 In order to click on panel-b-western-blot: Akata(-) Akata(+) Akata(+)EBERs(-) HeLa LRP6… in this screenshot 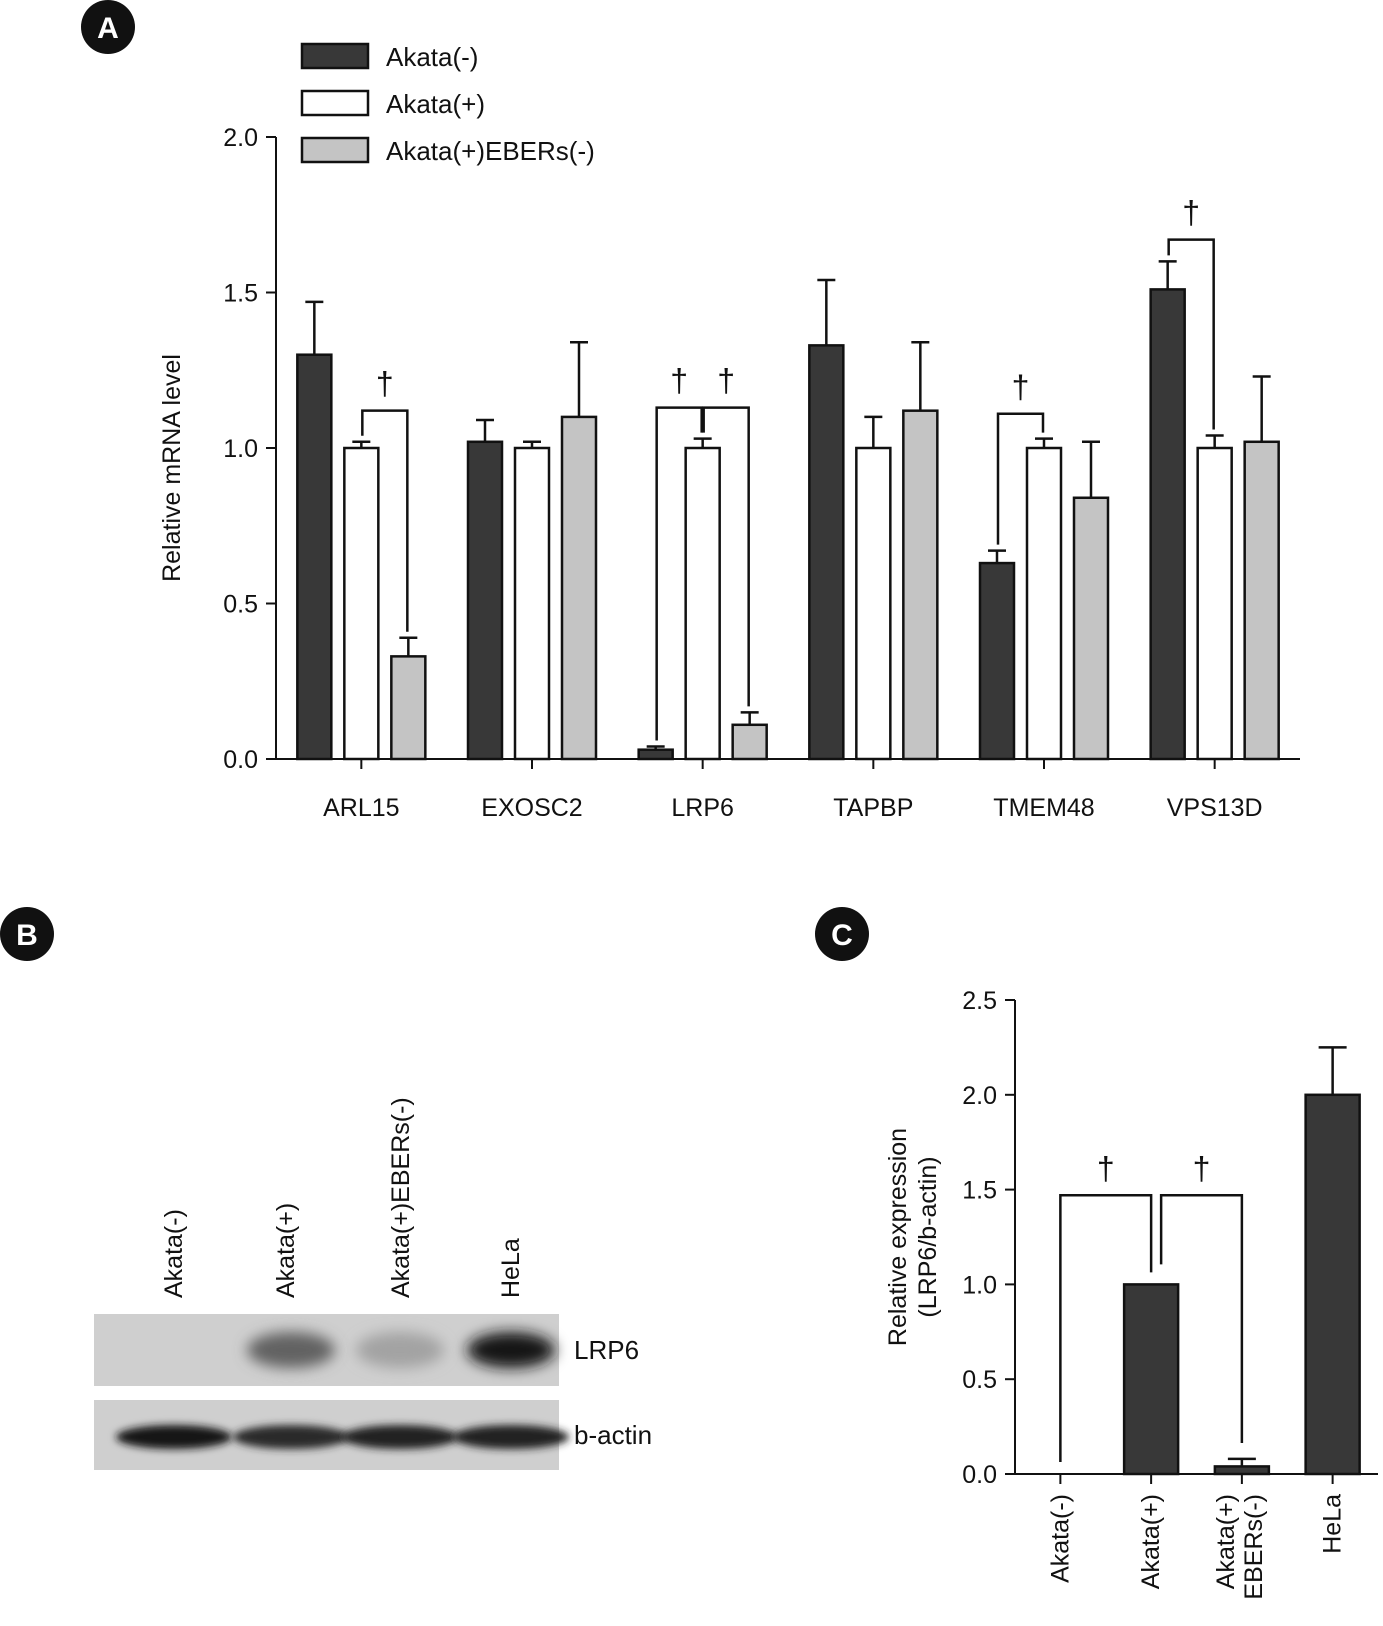, I will do `click(373, 1283)`.